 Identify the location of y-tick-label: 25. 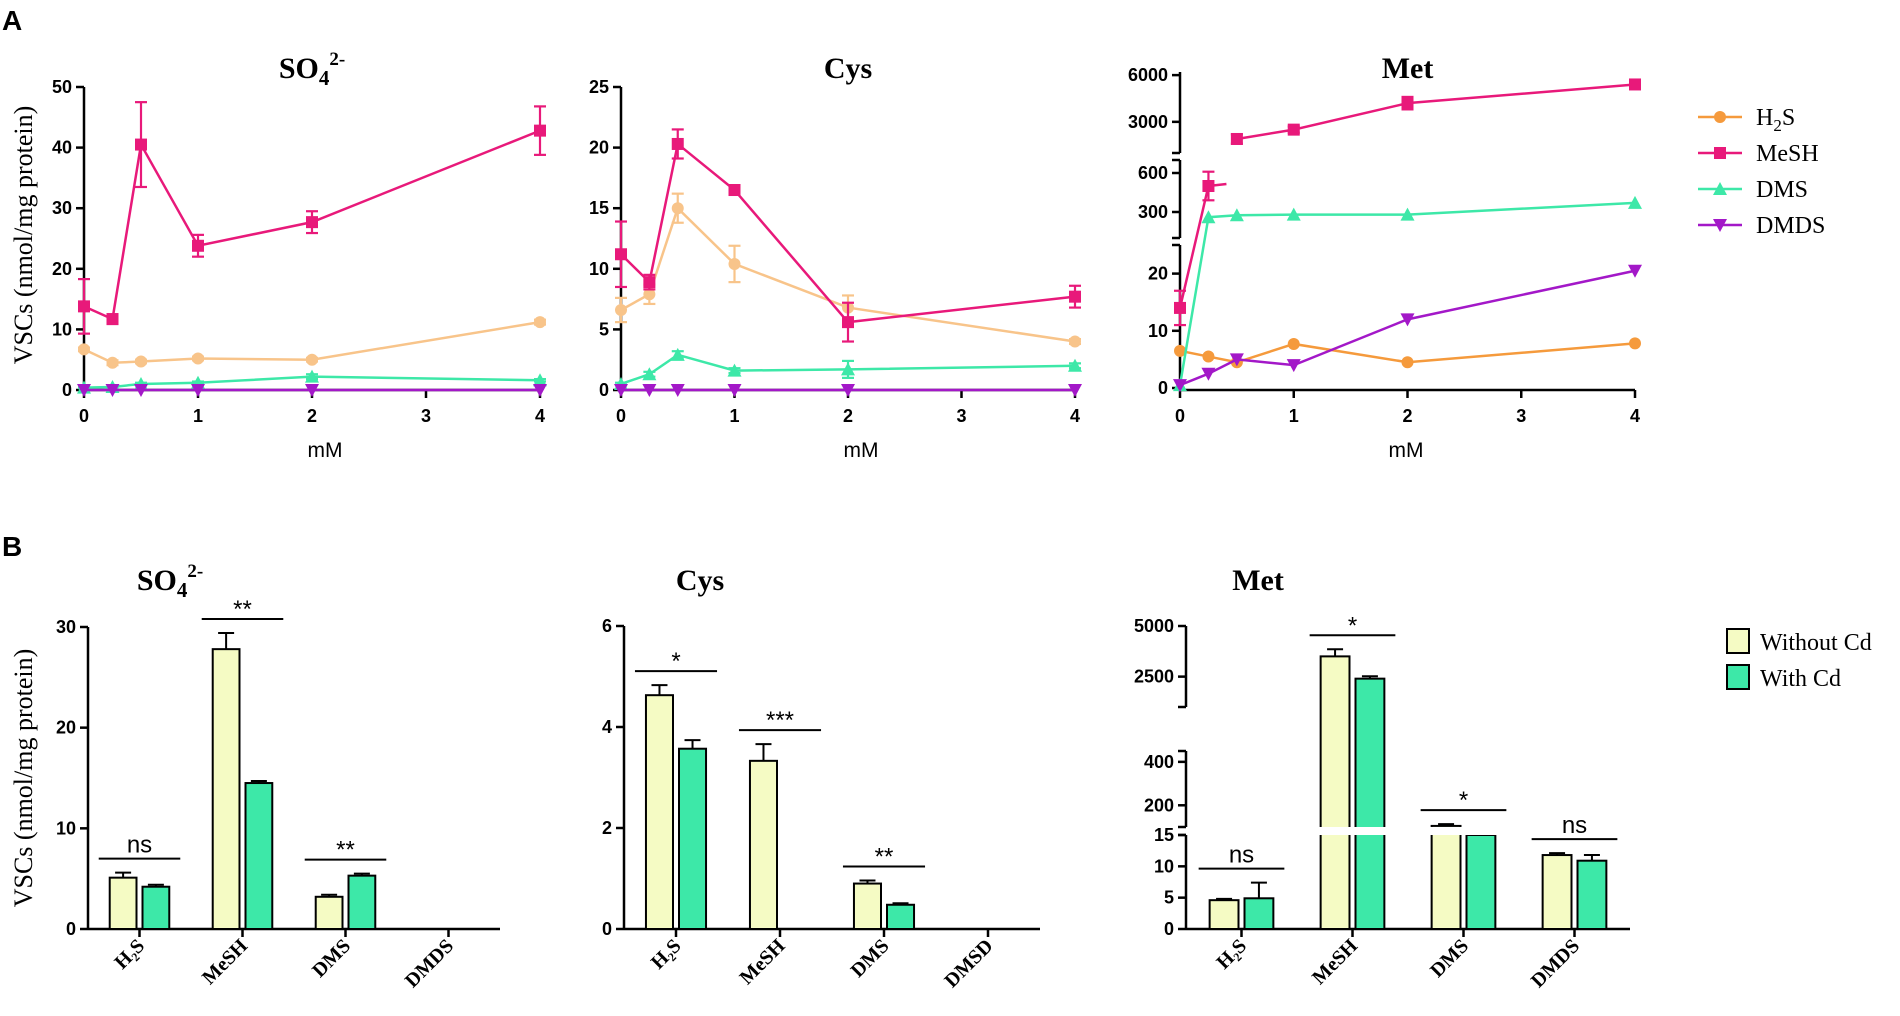
(599, 87).